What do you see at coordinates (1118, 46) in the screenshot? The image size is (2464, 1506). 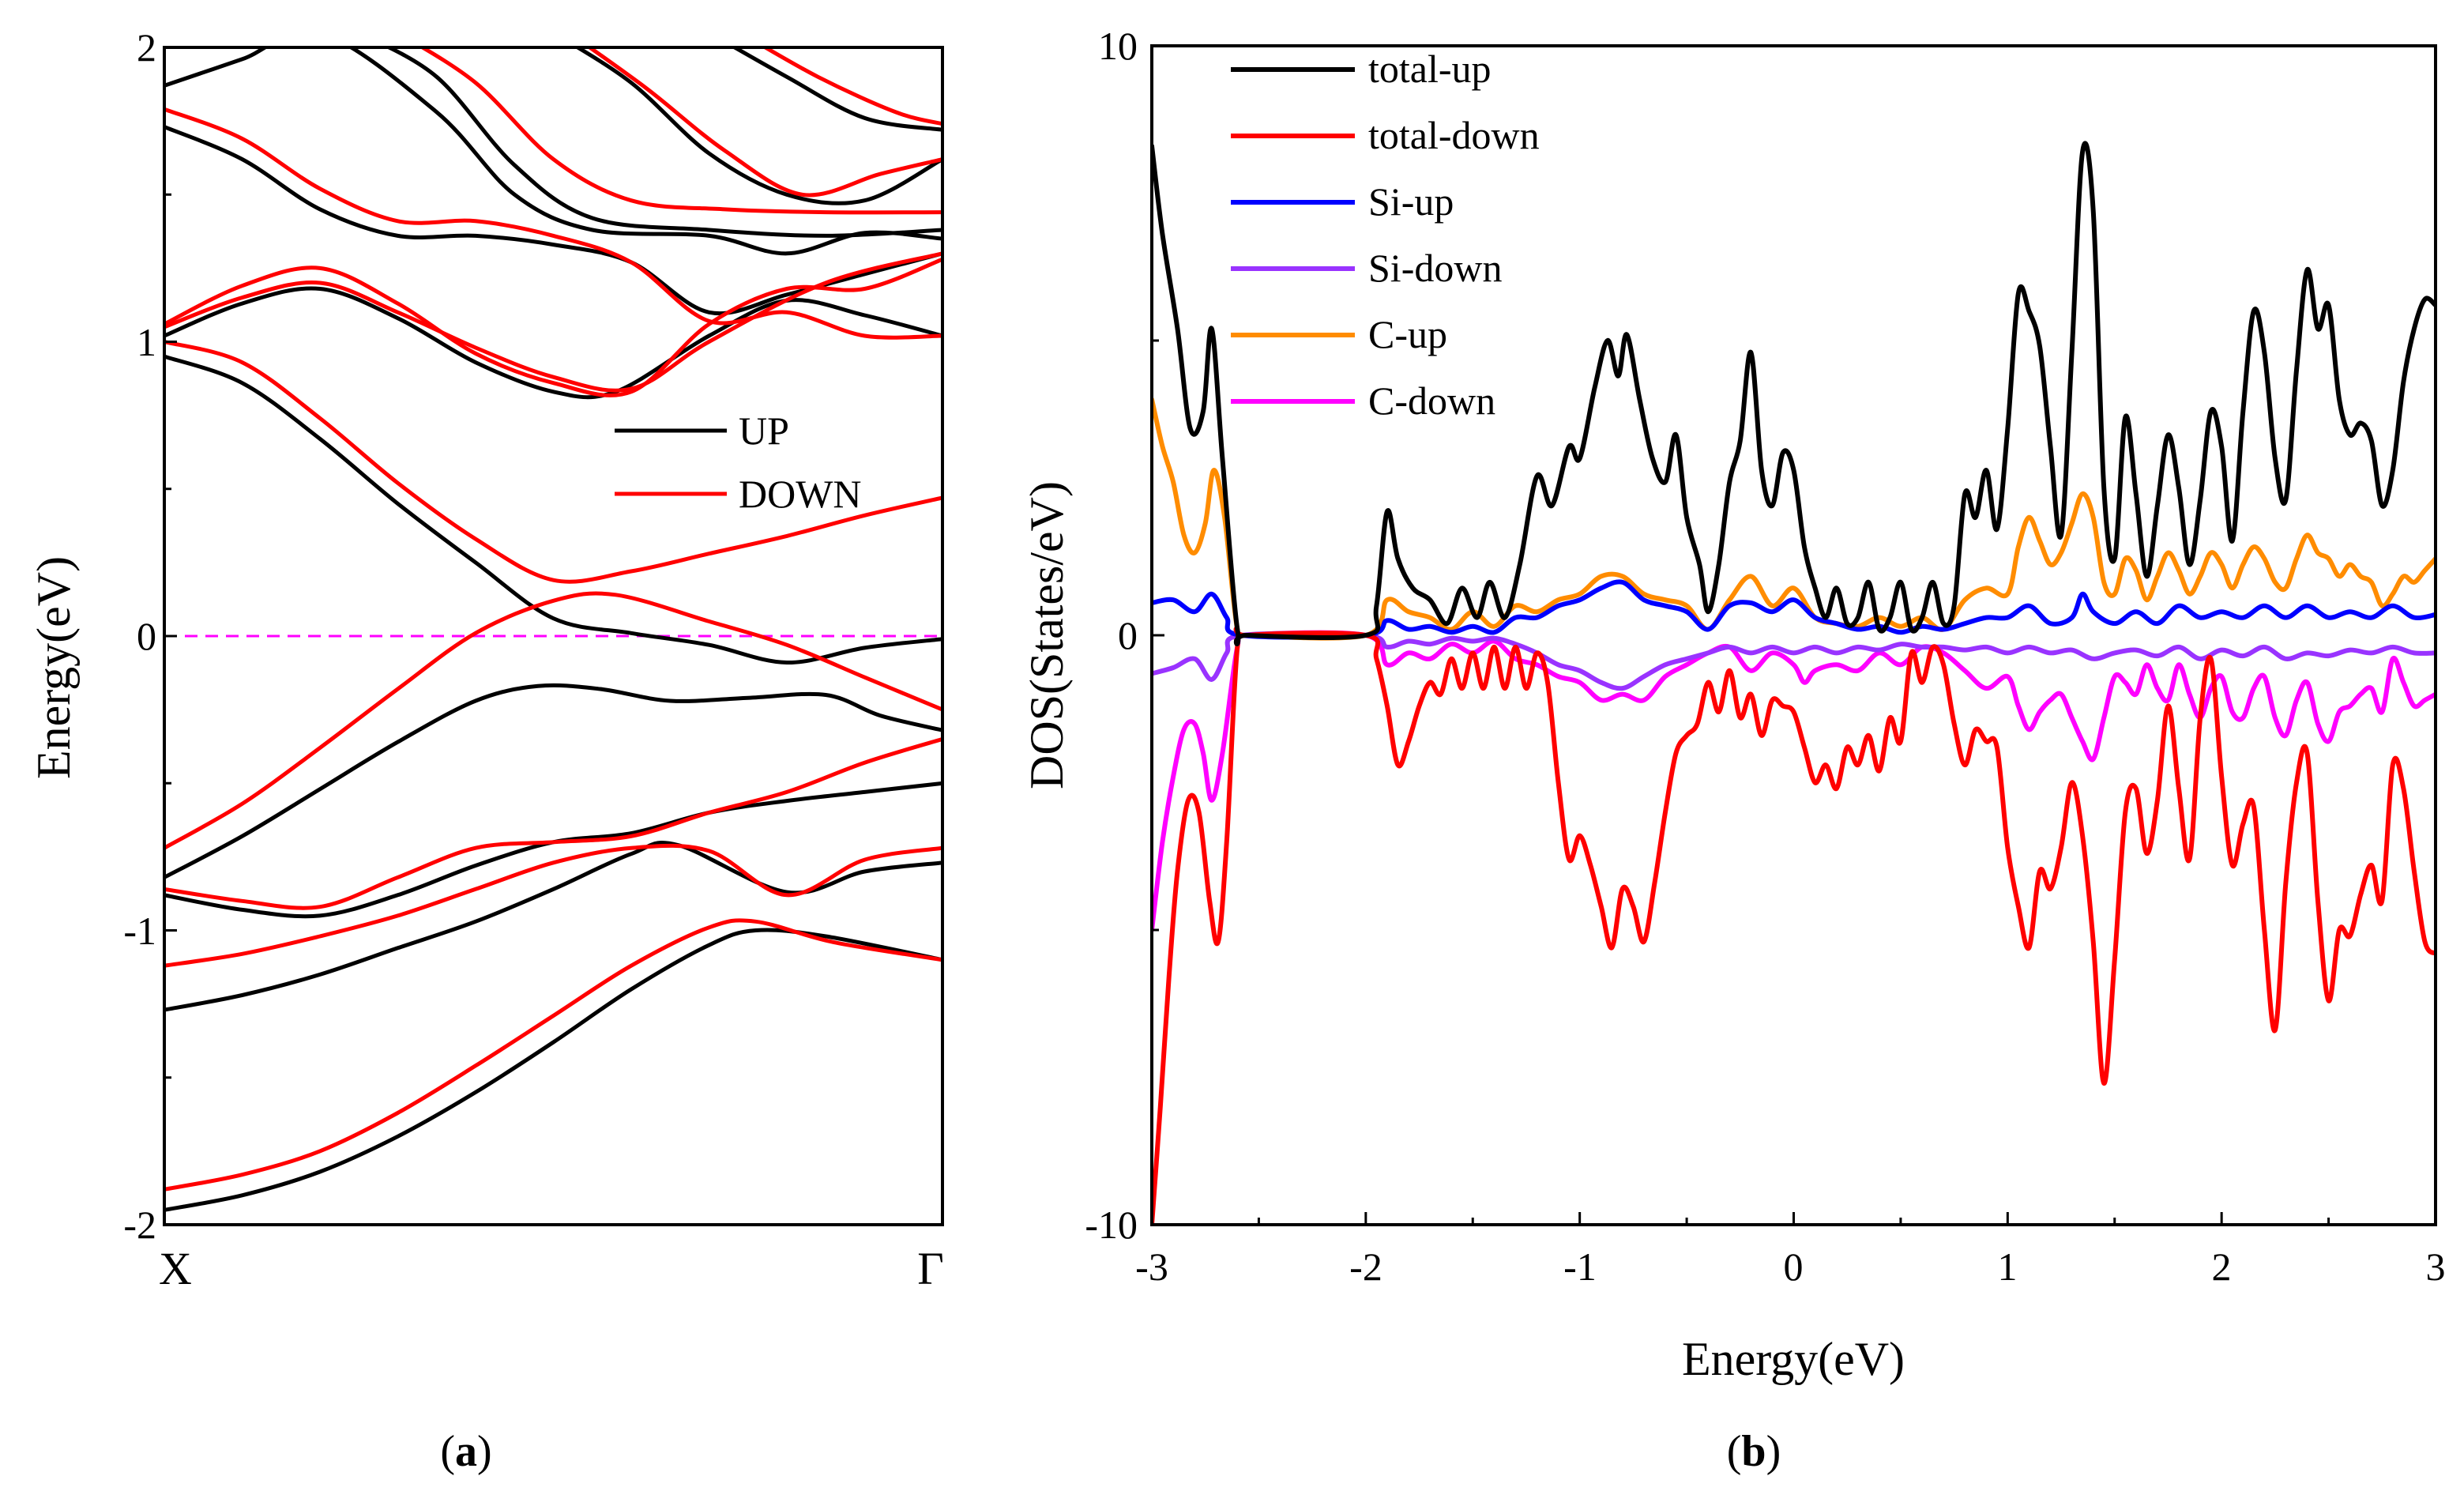 I see `b-y-tick-label: 10` at bounding box center [1118, 46].